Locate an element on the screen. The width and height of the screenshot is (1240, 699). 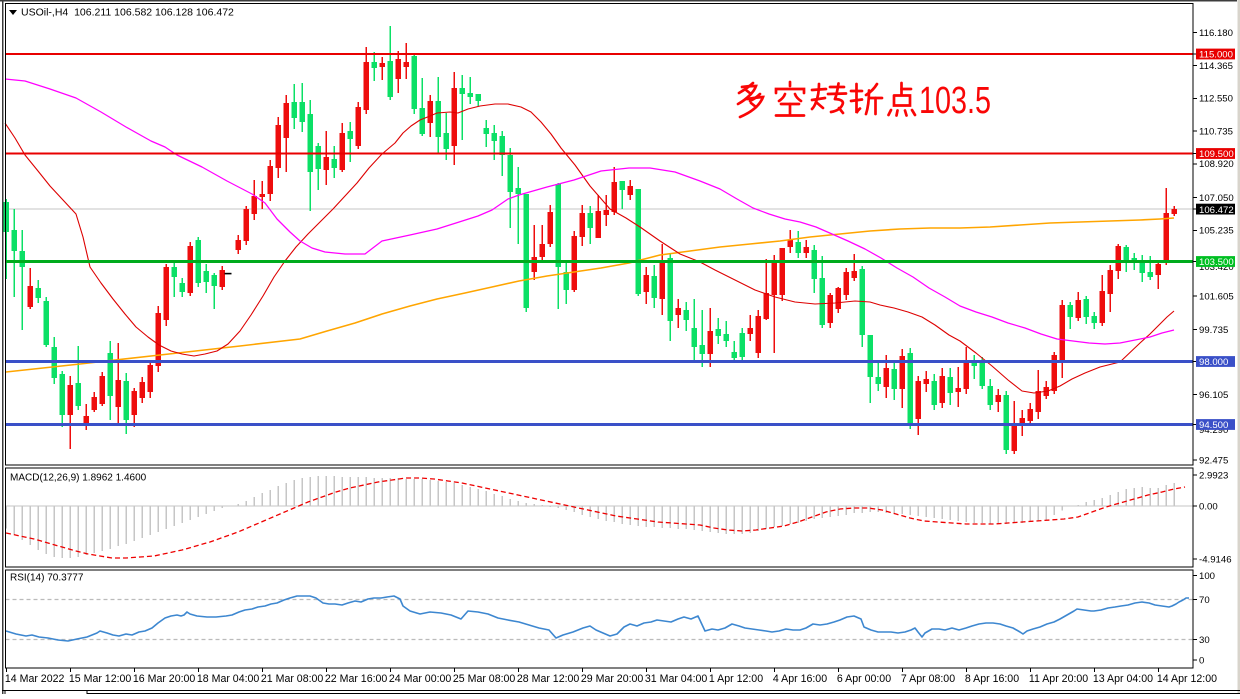
svg-text: 2.9923 is located at coordinates (1213, 475).